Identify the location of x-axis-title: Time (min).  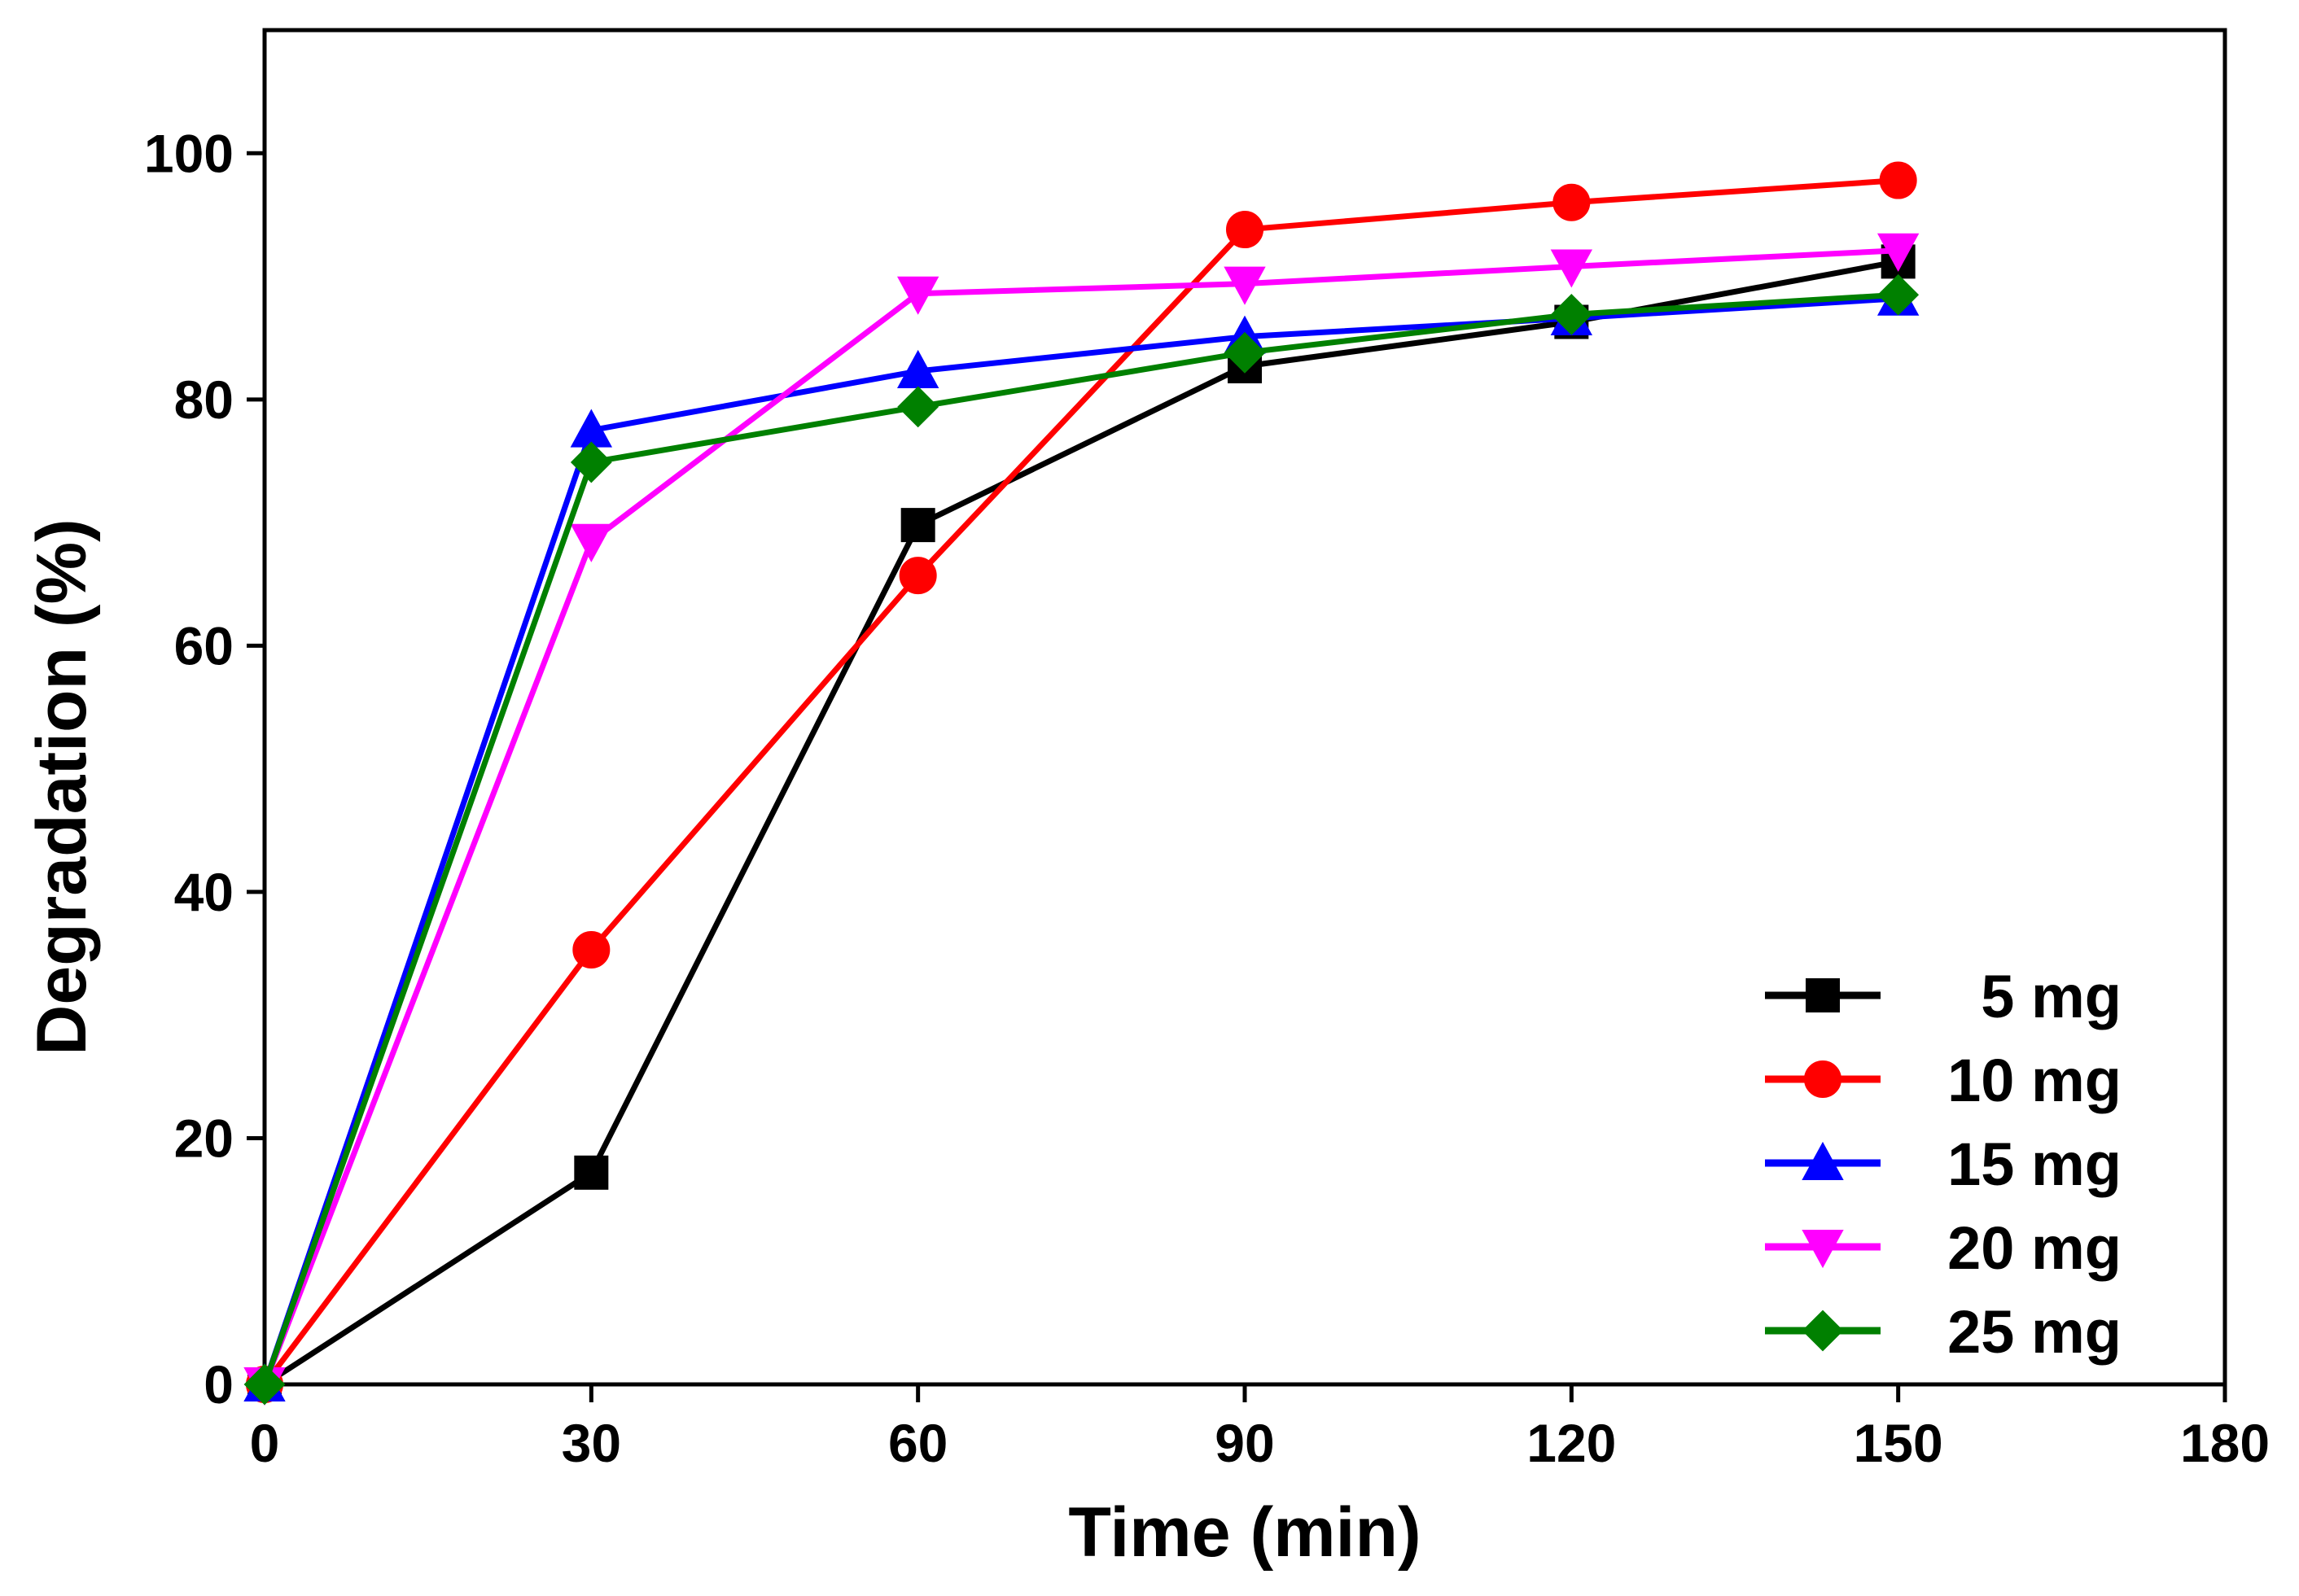
(1244, 1533).